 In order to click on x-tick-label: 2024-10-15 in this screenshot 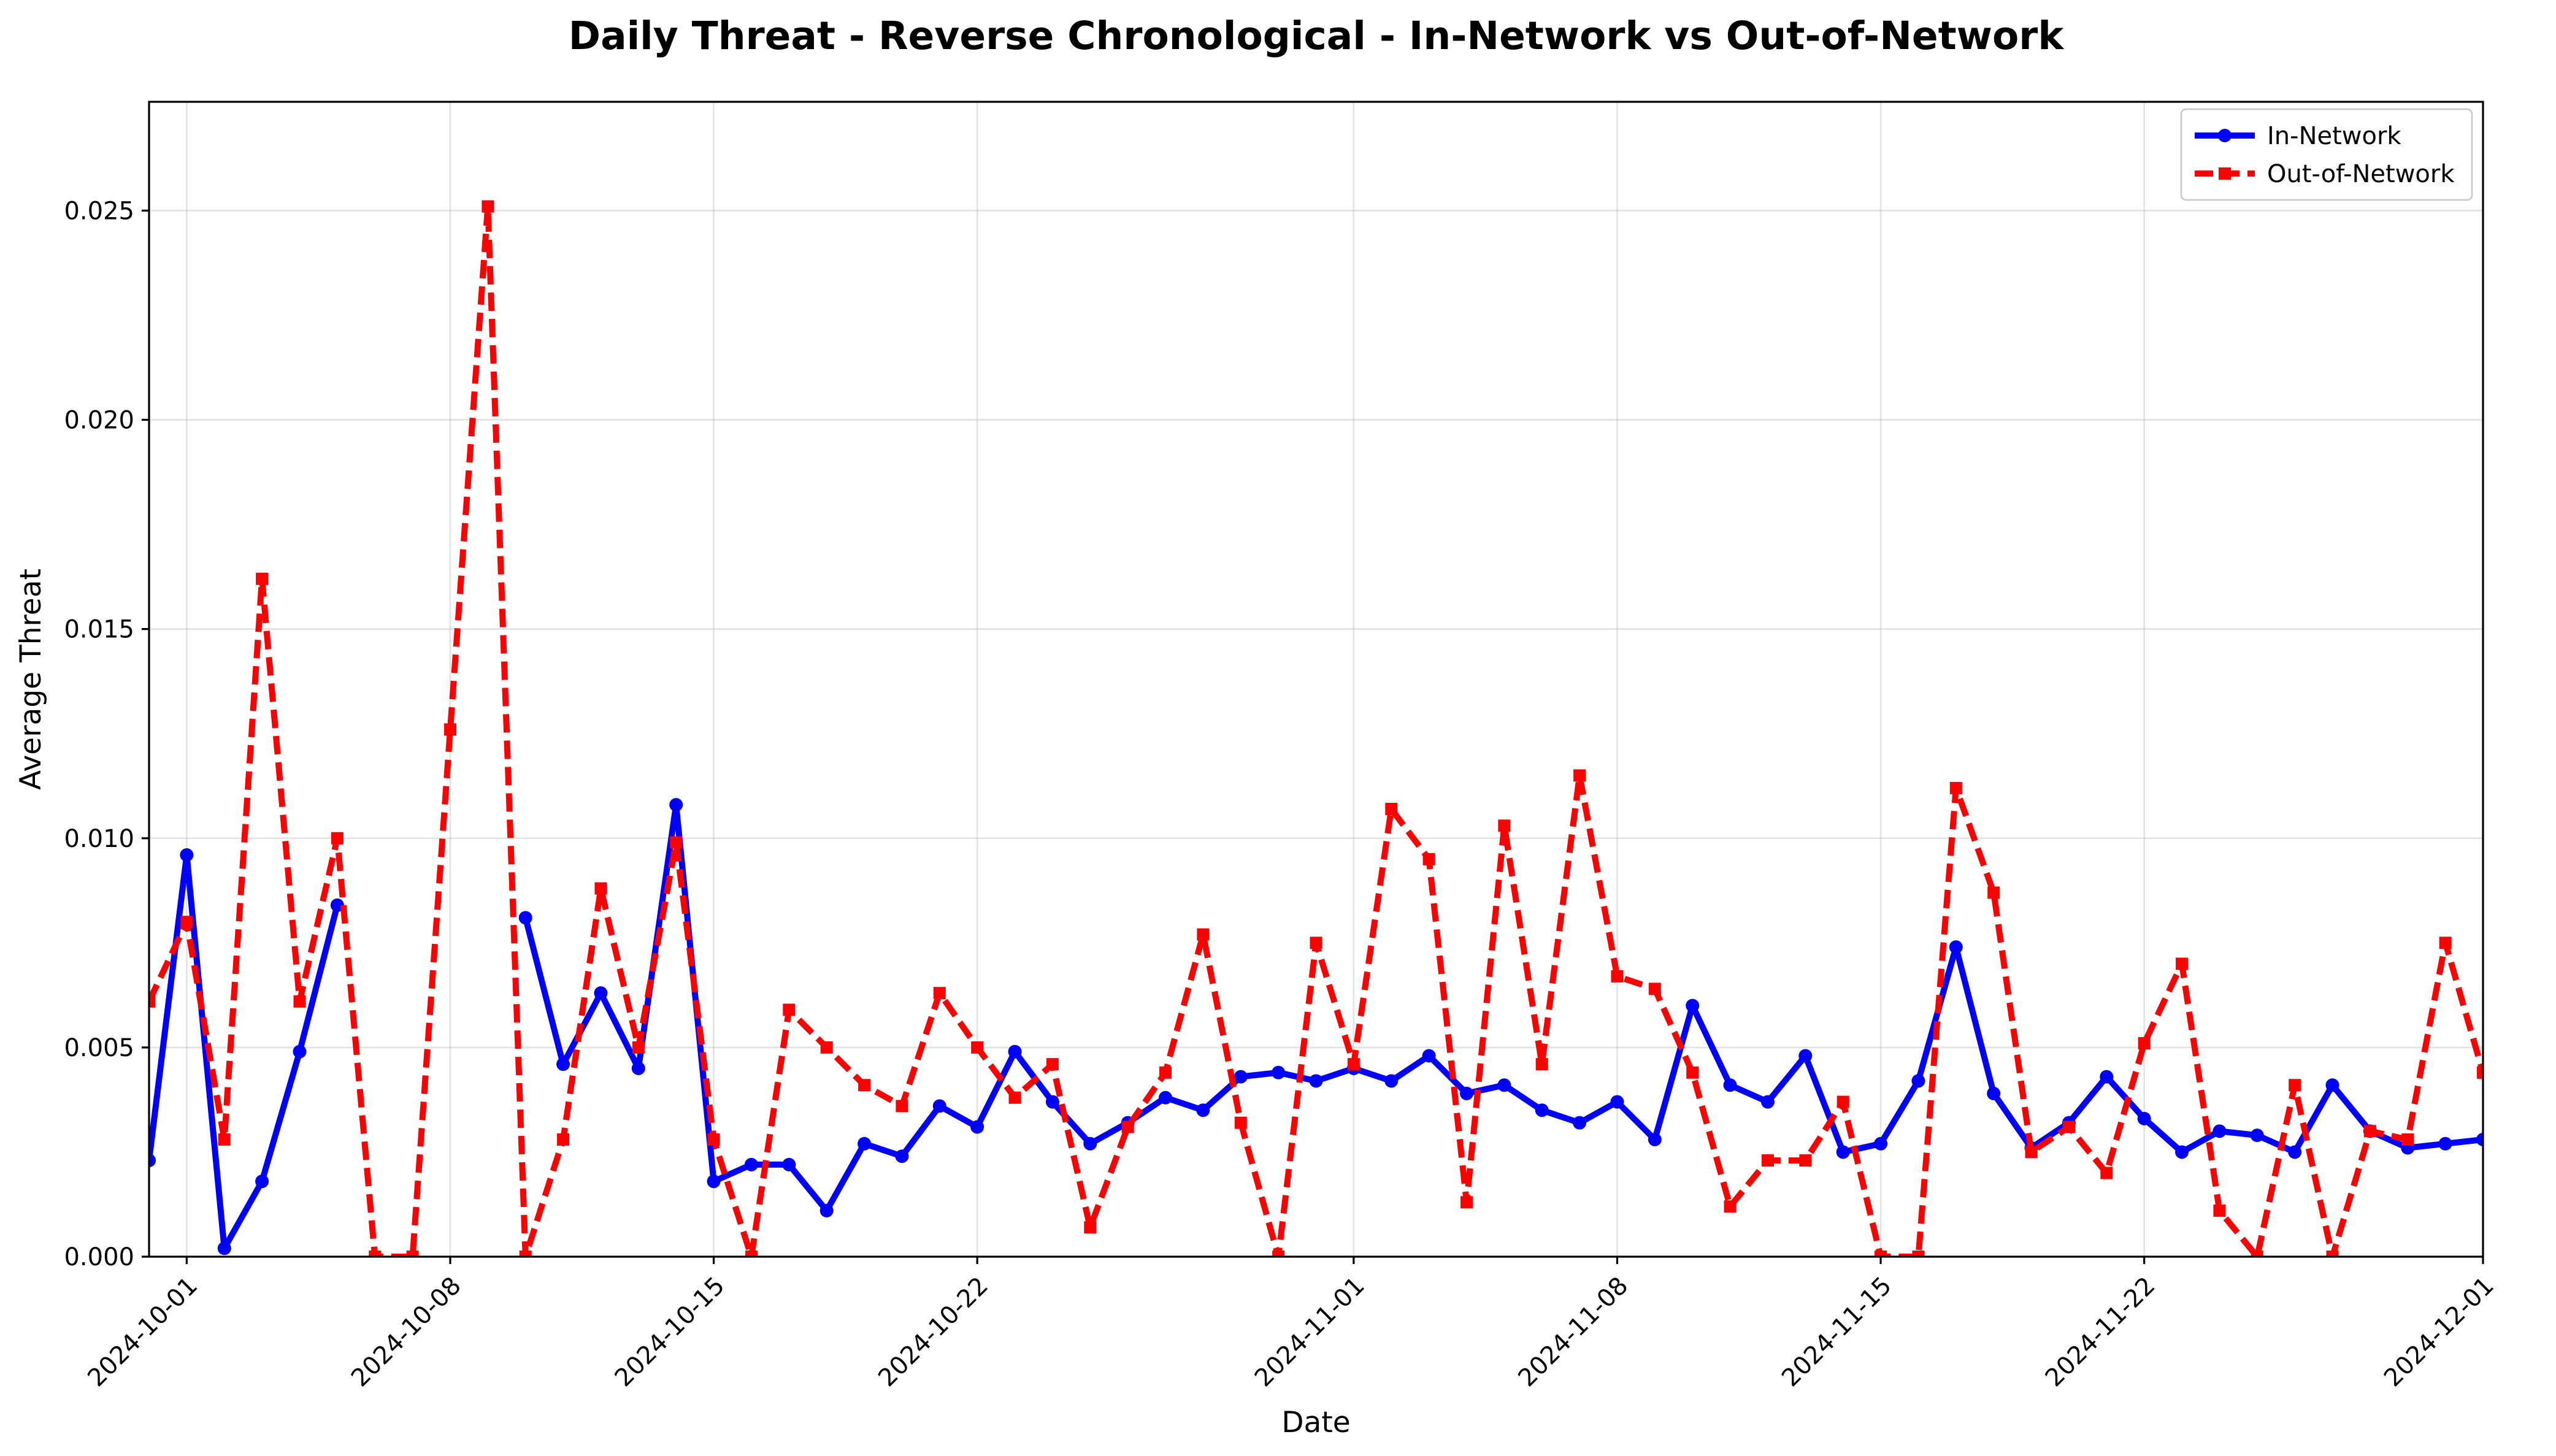, I will do `click(670, 1331)`.